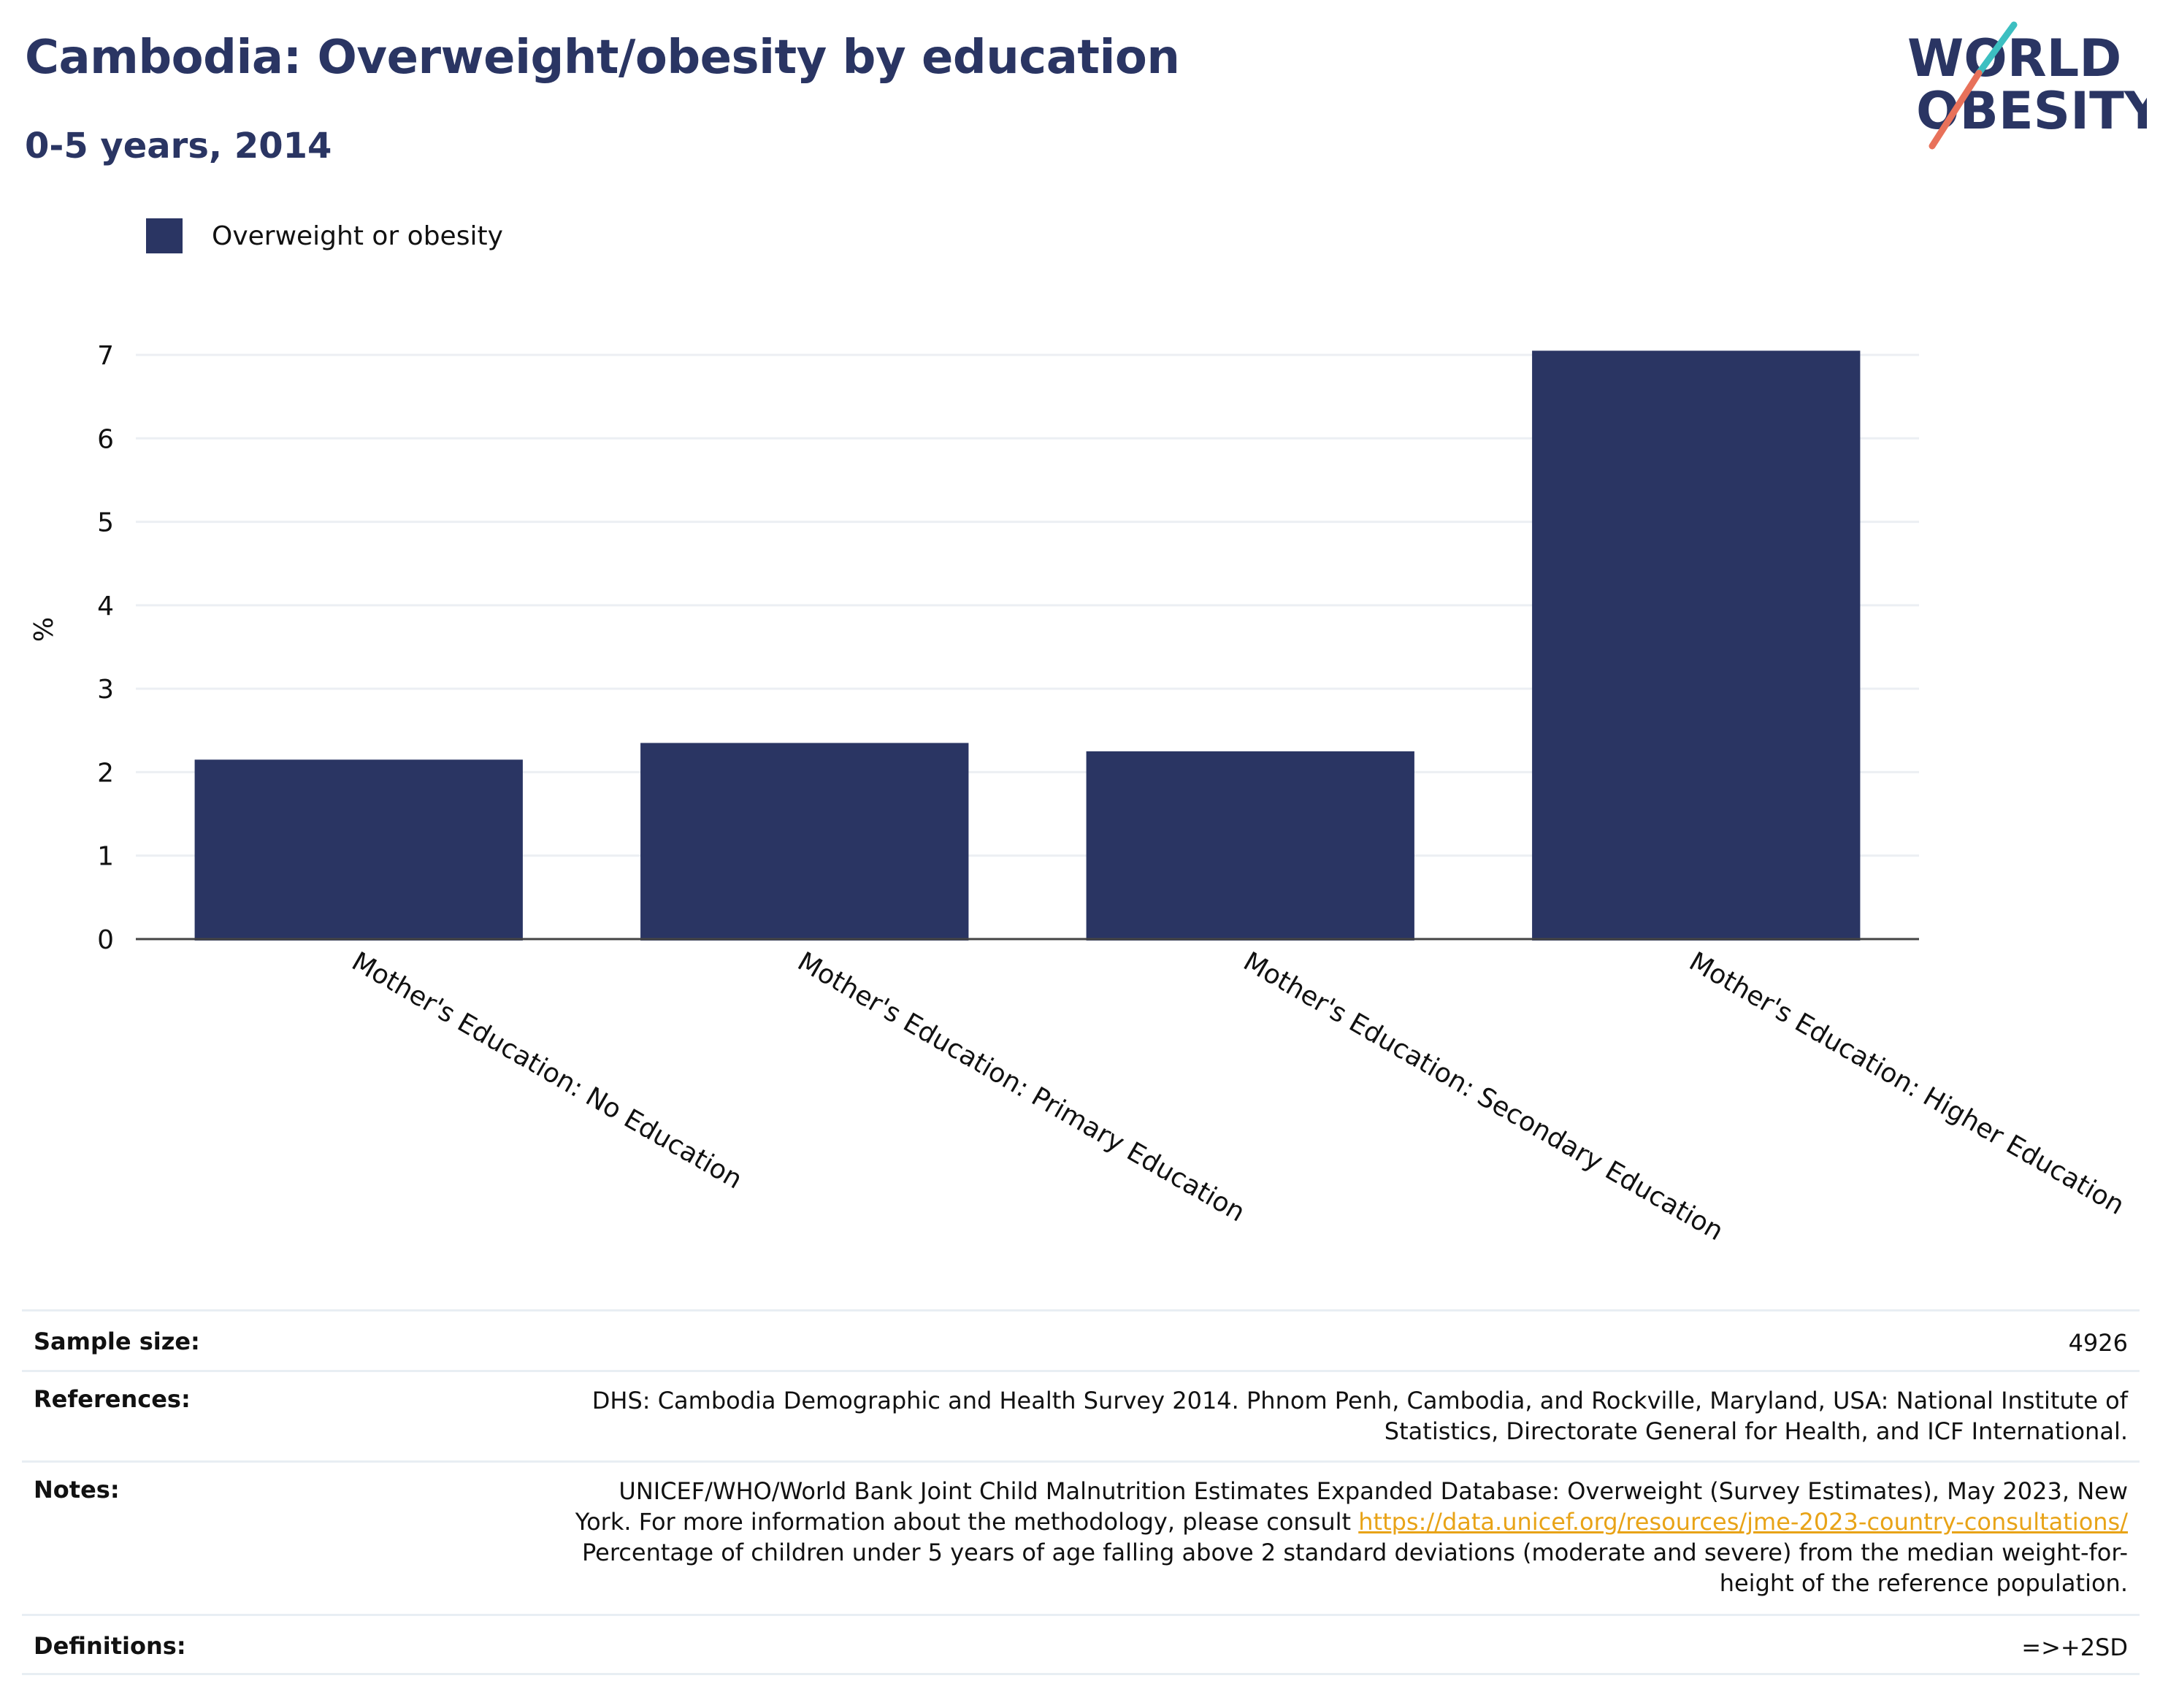 This screenshot has height=1708, width=2160. I want to click on references-label: References:, so click(112, 1399).